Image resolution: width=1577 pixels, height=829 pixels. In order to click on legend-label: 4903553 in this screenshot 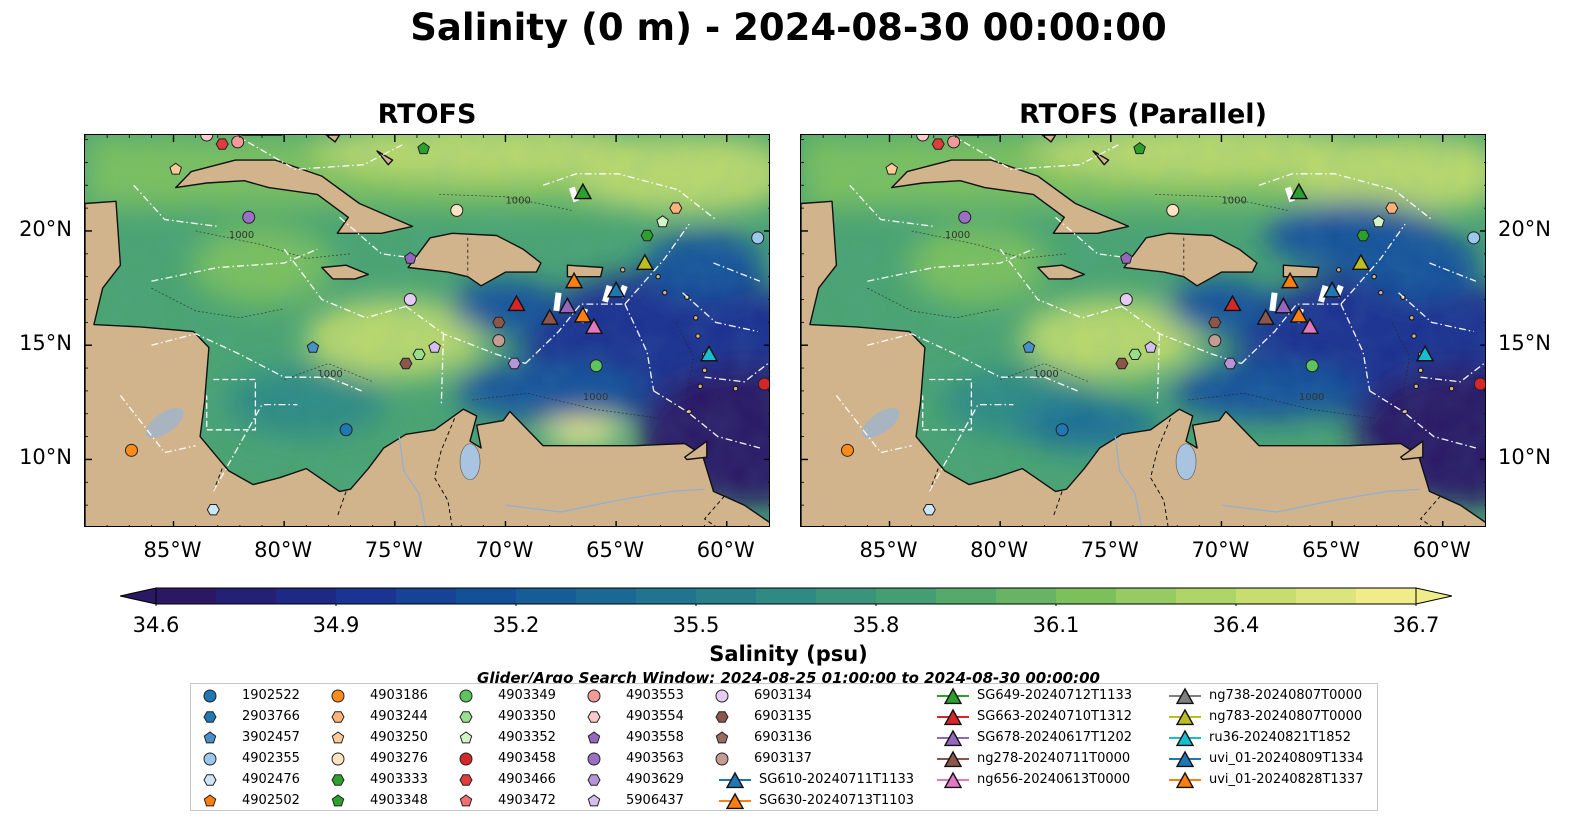, I will do `click(655, 695)`.